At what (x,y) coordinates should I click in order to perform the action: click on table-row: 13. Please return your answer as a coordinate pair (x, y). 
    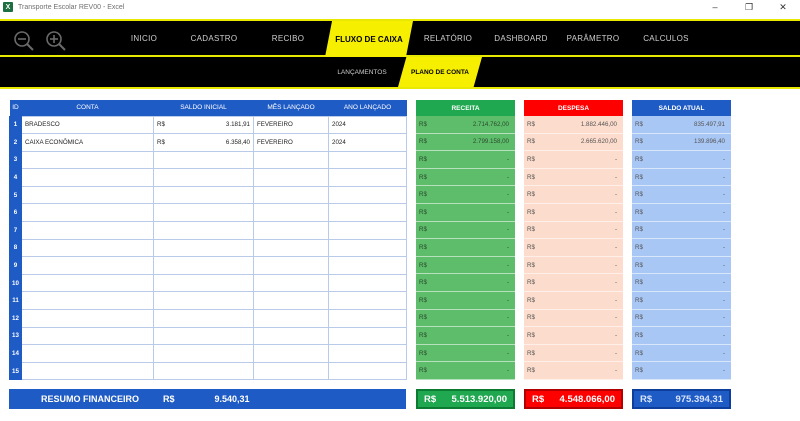
    Looking at the image, I should click on (208, 336).